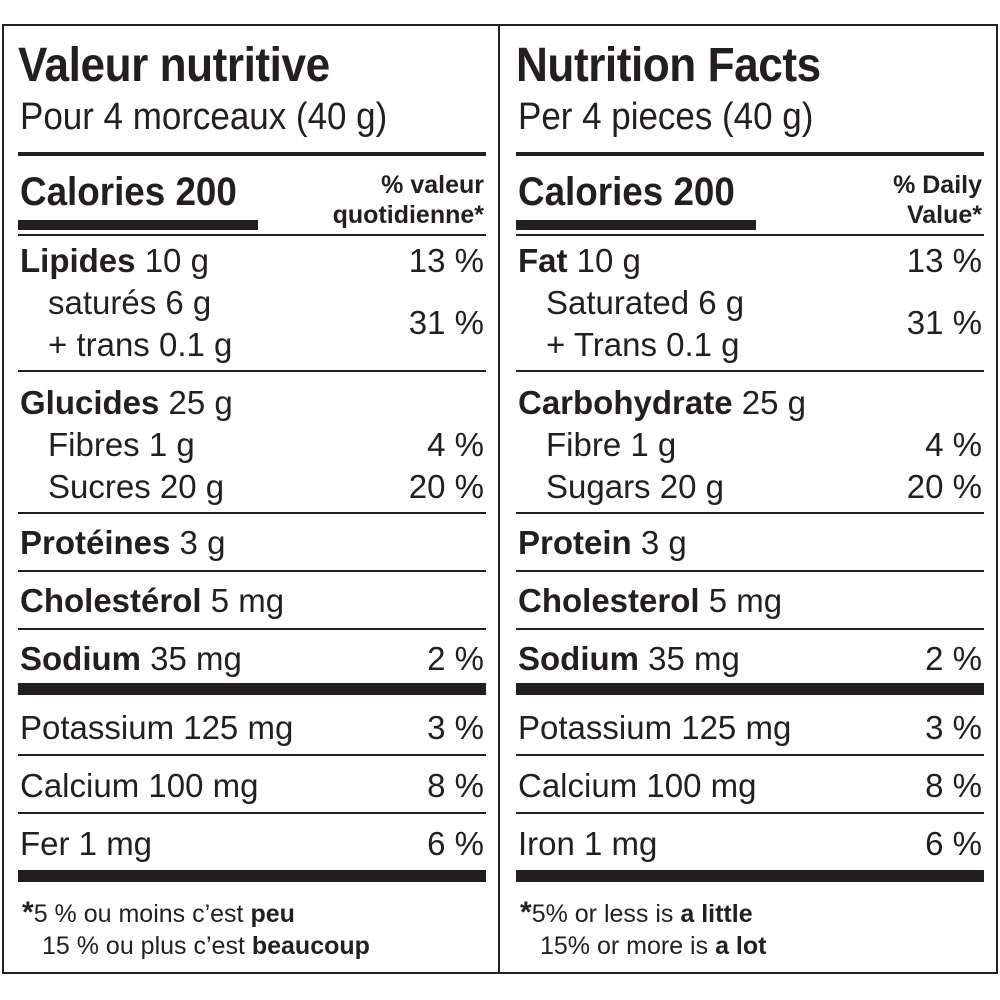  I want to click on daily-value-header-line1: % valeur, so click(432, 185).